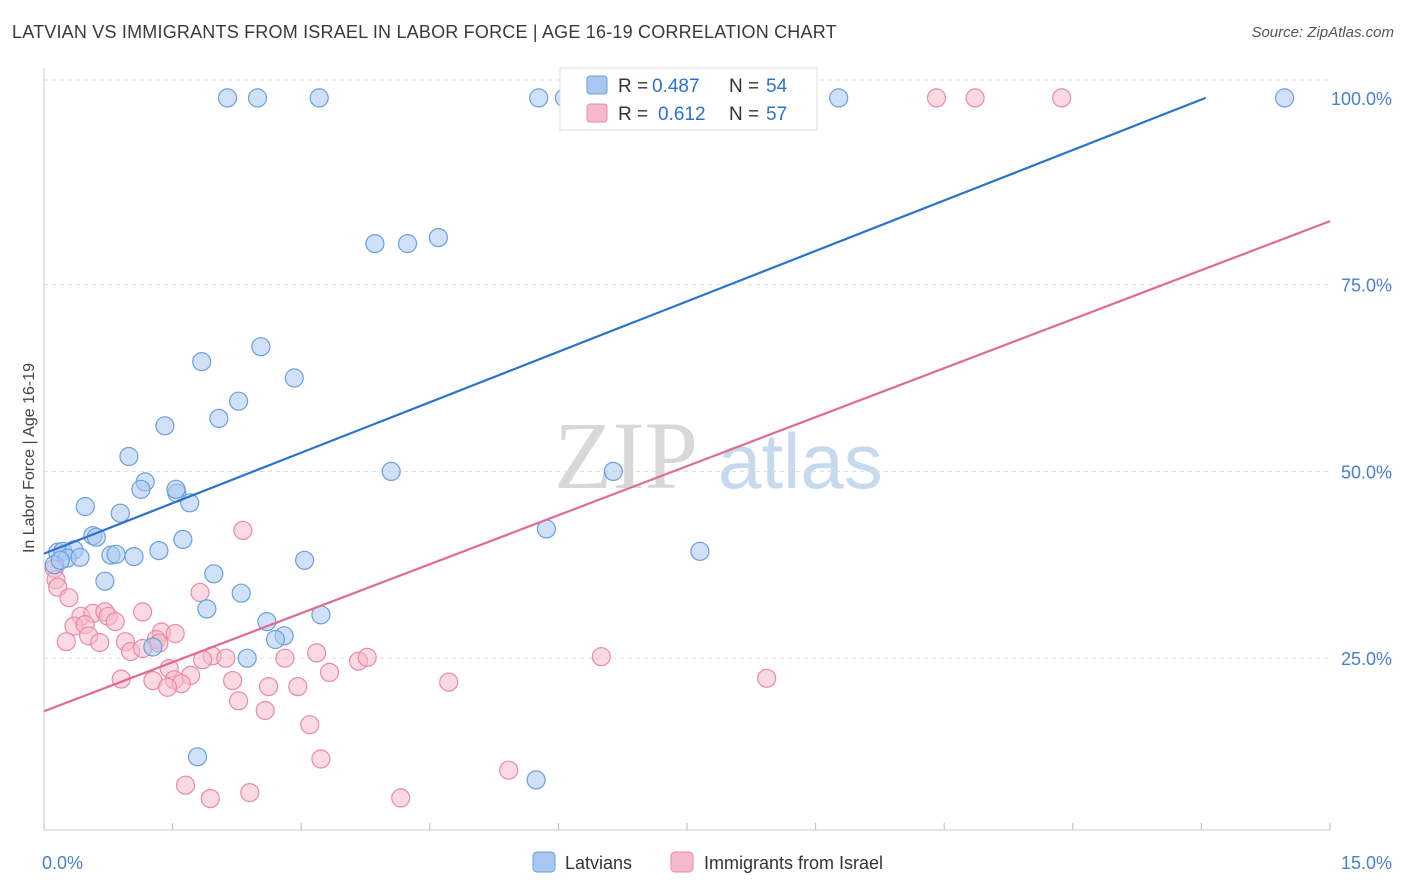 This screenshot has width=1406, height=892. Describe the element at coordinates (1361, 379) in the screenshot. I see `y-tick-labels: 25.0% 50.0% 75.0% 100.0%` at that location.